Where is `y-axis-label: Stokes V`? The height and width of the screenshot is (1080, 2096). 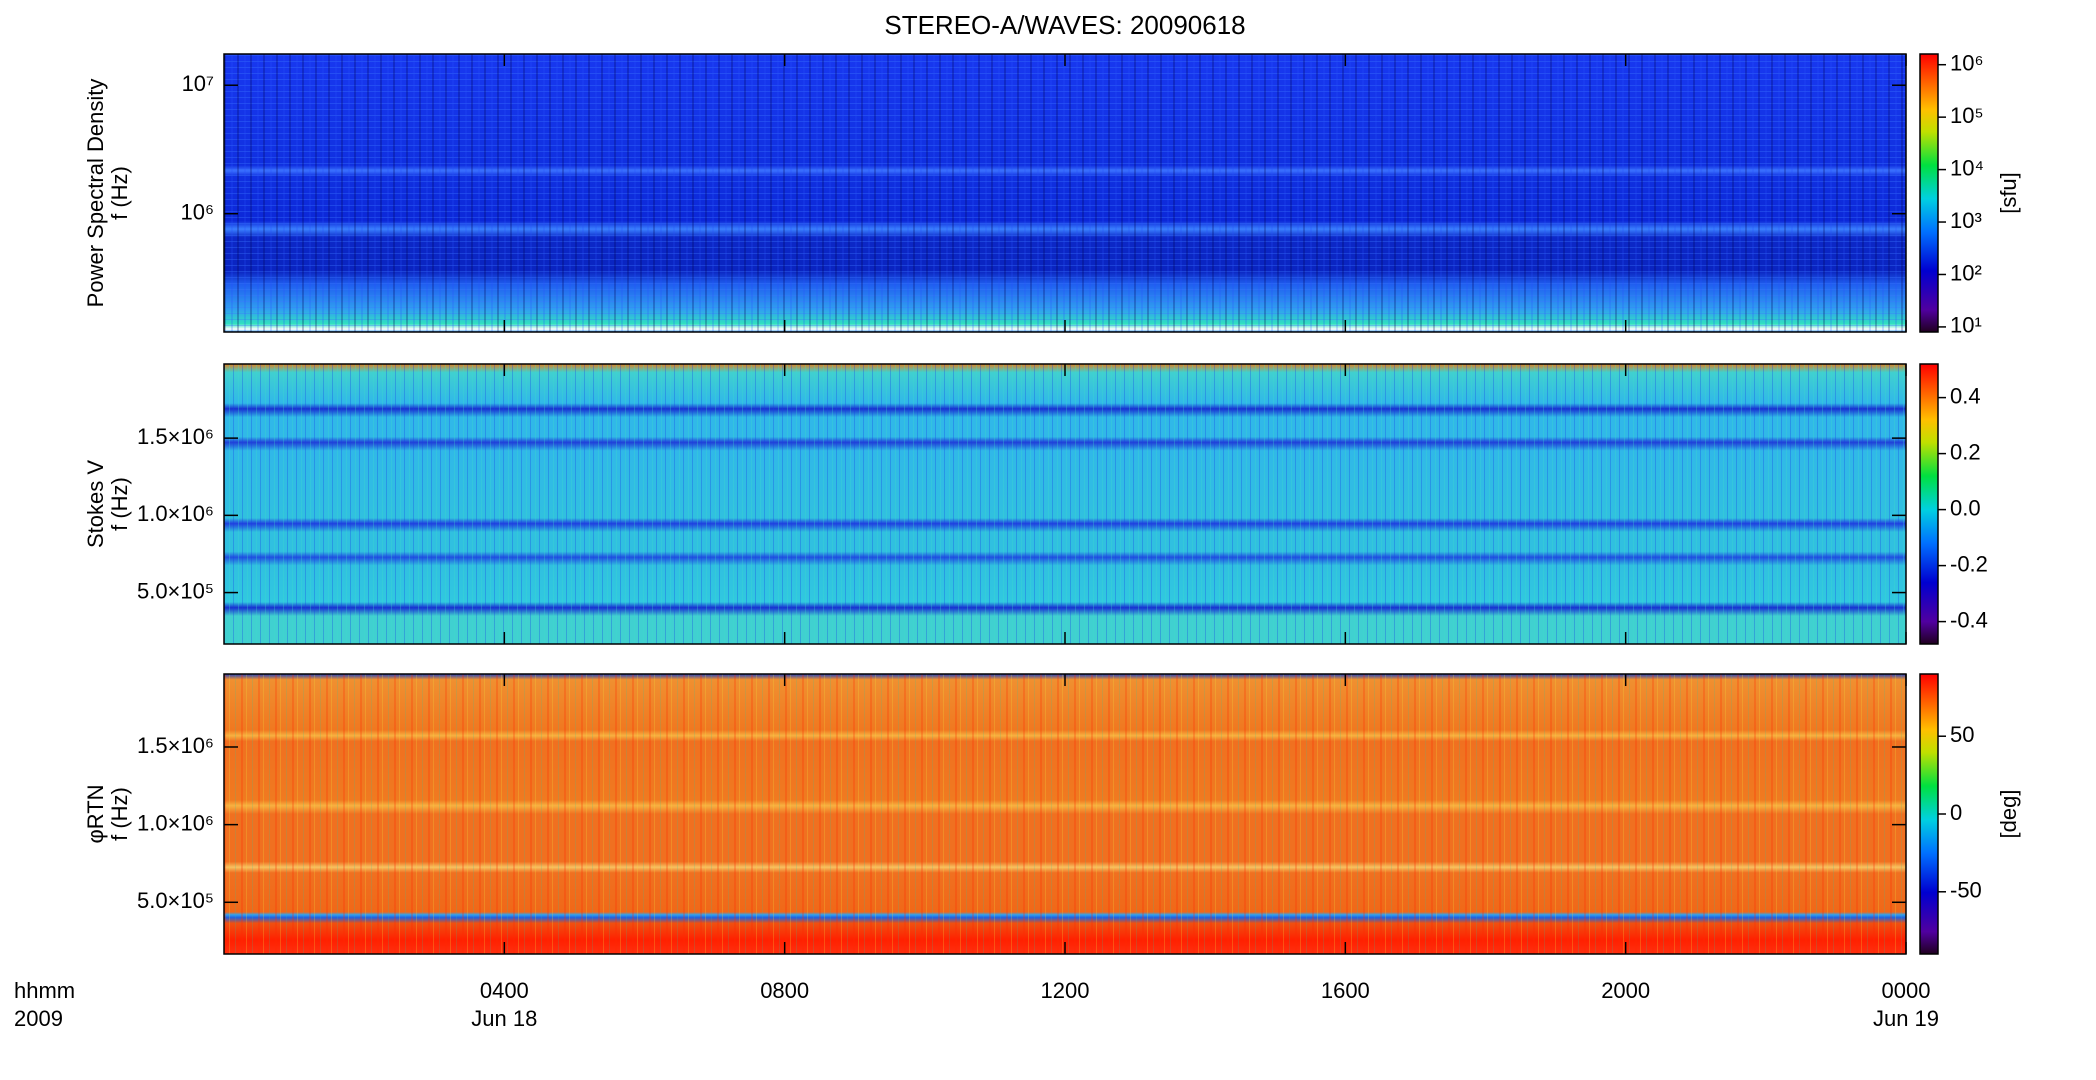
y-axis-label: Stokes V is located at coordinates (95, 504).